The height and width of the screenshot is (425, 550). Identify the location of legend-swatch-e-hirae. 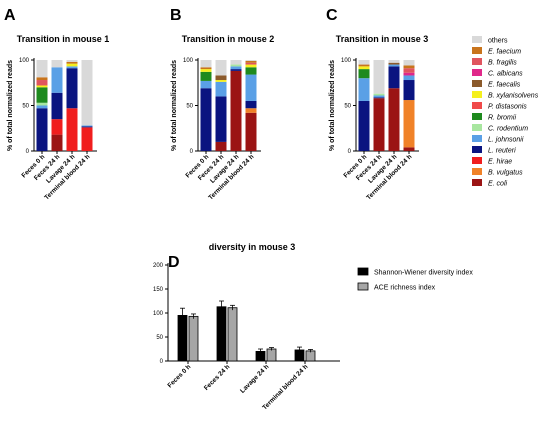
(477, 160).